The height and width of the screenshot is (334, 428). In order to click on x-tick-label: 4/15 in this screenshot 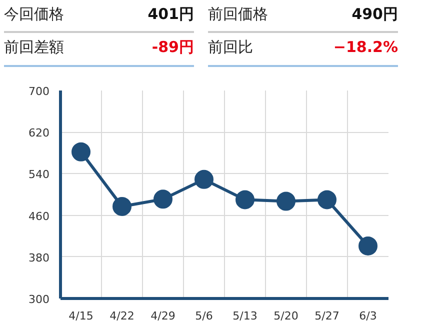, I will do `click(81, 316)`.